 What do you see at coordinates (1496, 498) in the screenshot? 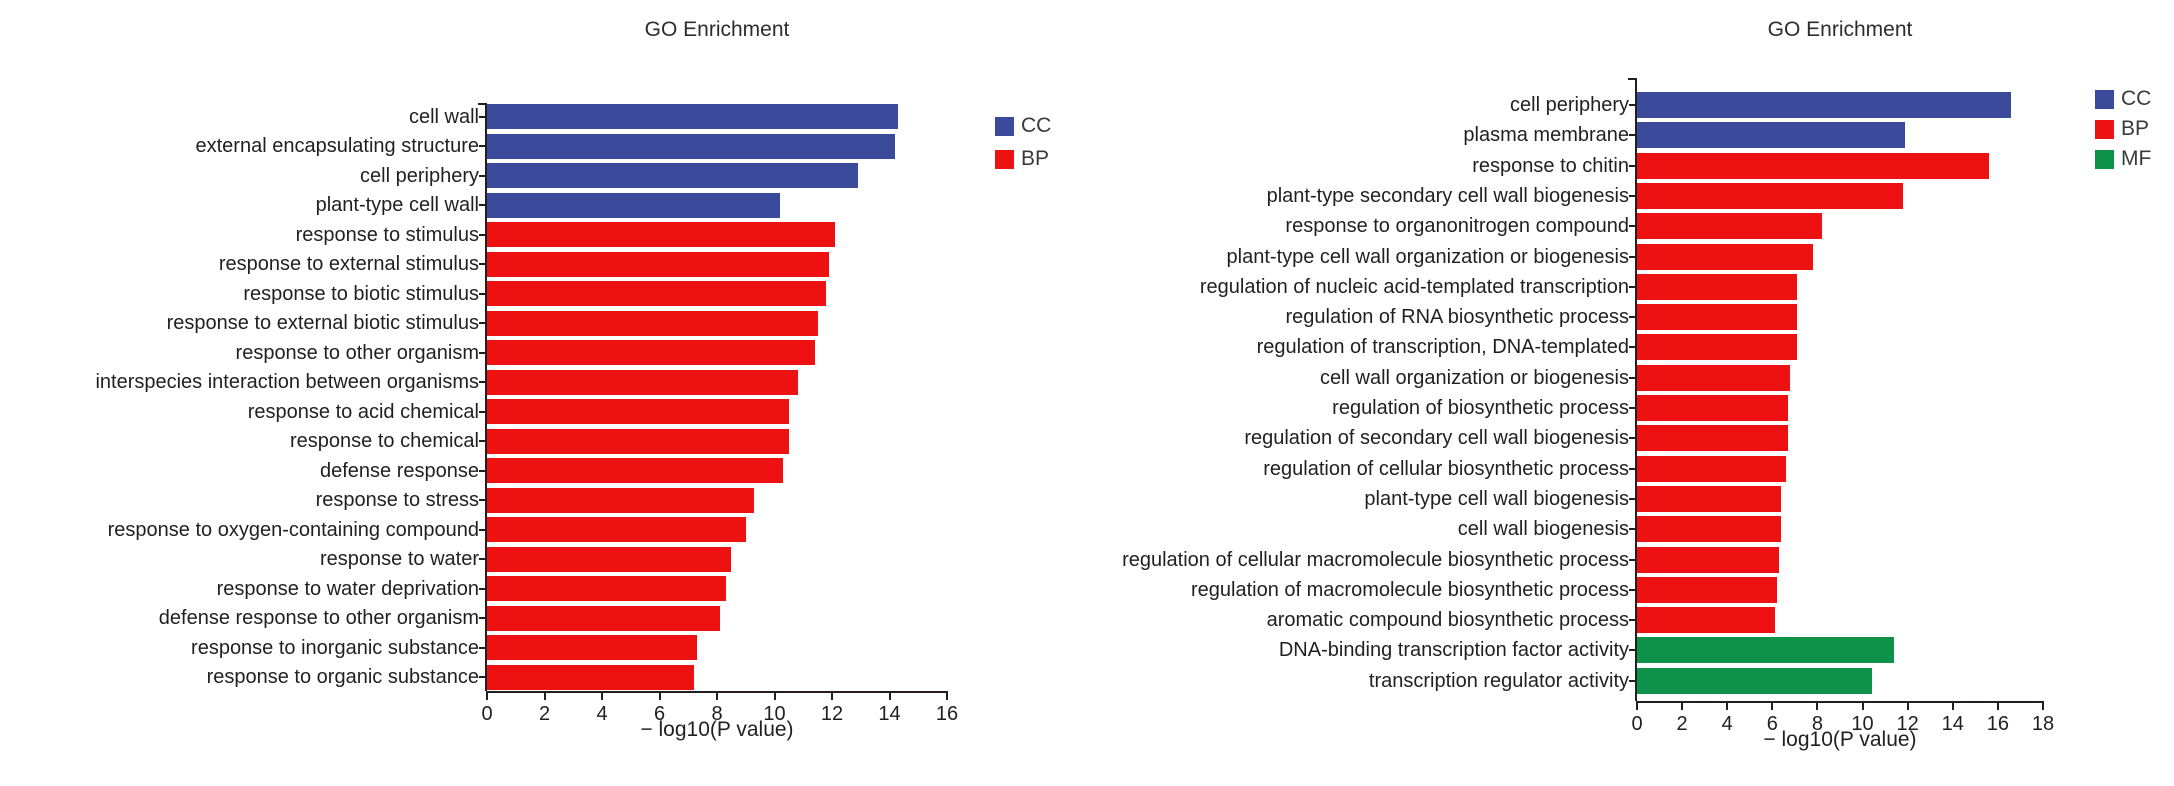
I see `category-label: plant-type cell wall biogenesis` at bounding box center [1496, 498].